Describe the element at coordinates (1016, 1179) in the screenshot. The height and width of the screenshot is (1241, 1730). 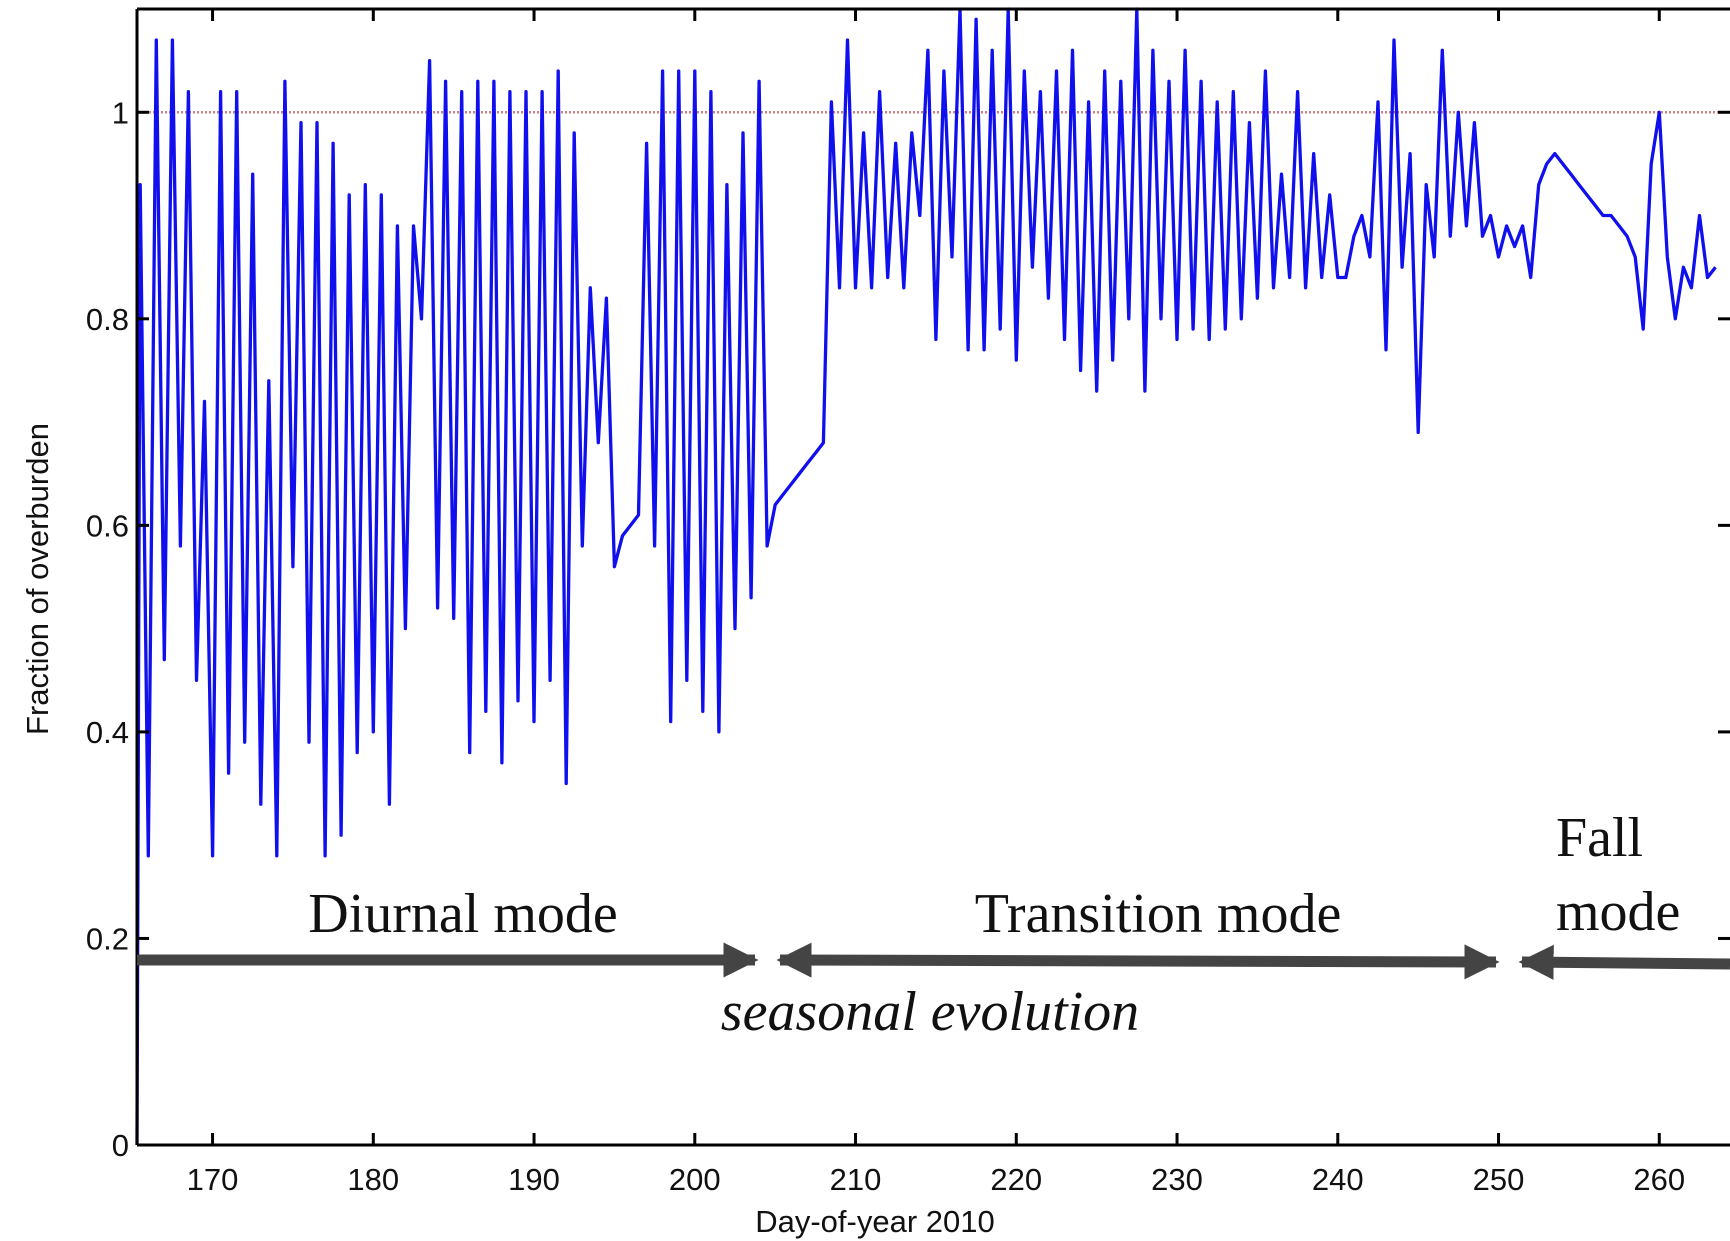
I see `x-tick-label: 220` at that location.